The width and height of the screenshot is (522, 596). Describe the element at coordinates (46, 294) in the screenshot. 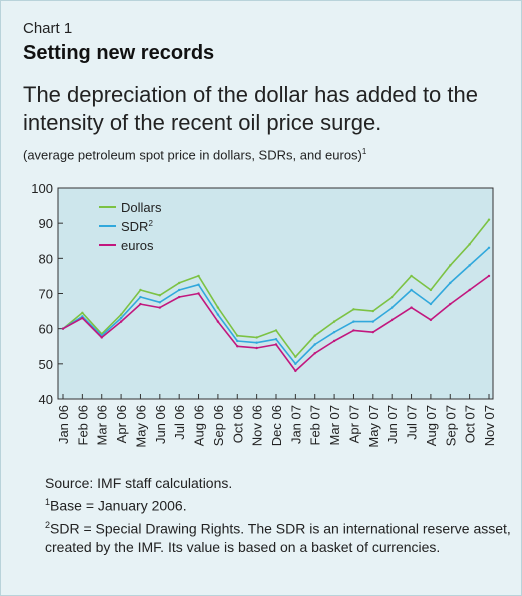

I see `y-tick-label: 70` at that location.